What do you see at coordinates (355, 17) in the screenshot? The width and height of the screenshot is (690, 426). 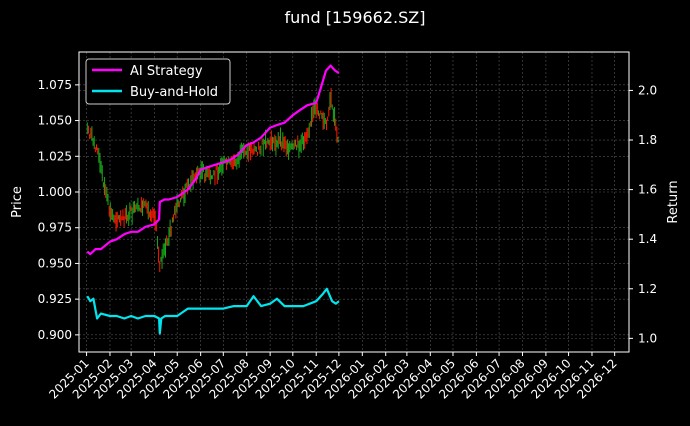 I see `chart-title: fund [159662.SZ]` at bounding box center [355, 17].